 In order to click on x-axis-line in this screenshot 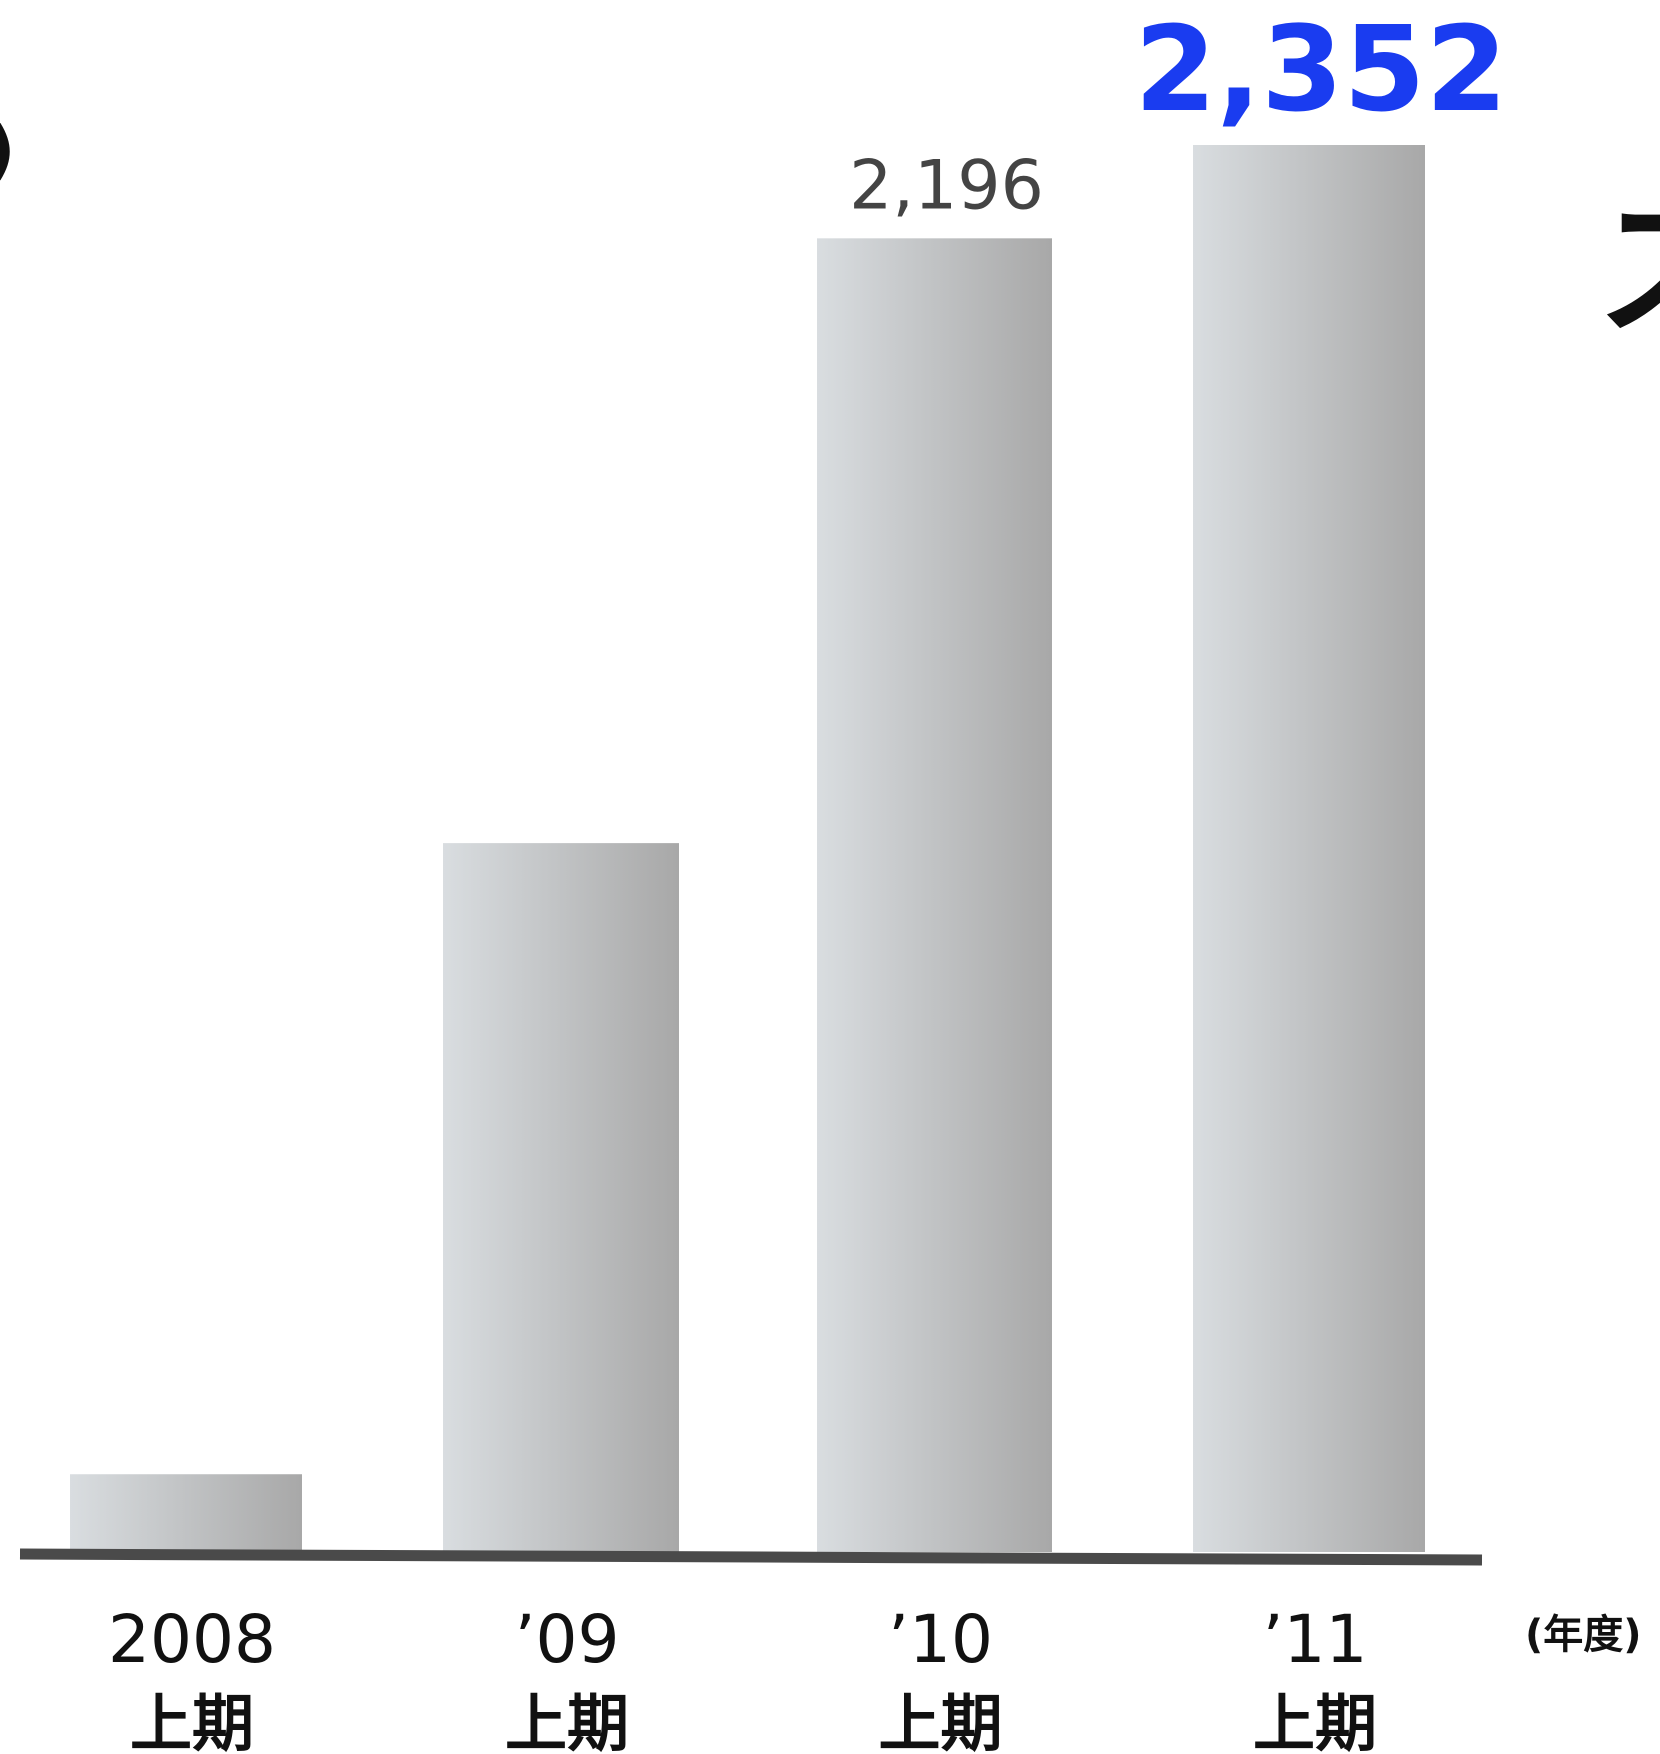, I will do `click(751, 1557)`.